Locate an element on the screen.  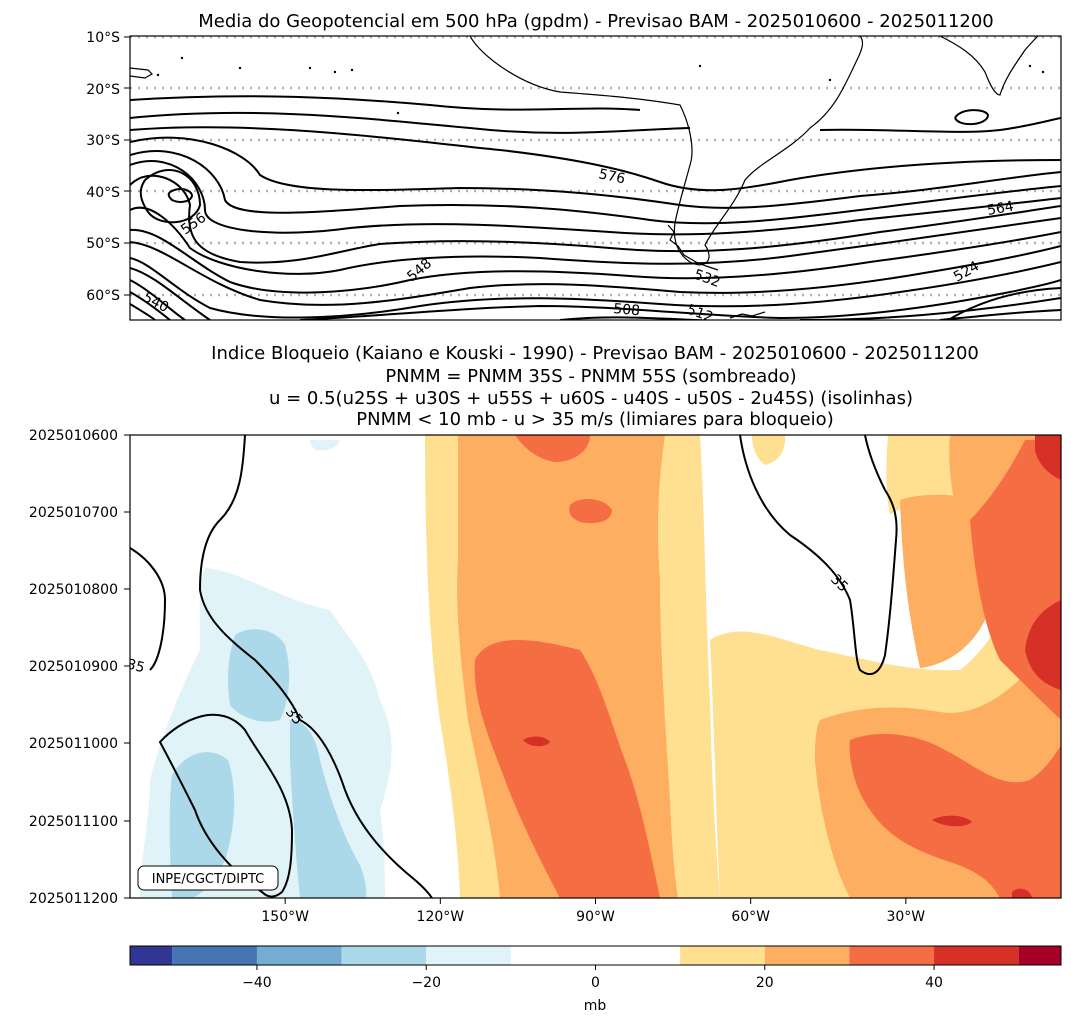
contour-label-508: 508 is located at coordinates (627, 310).